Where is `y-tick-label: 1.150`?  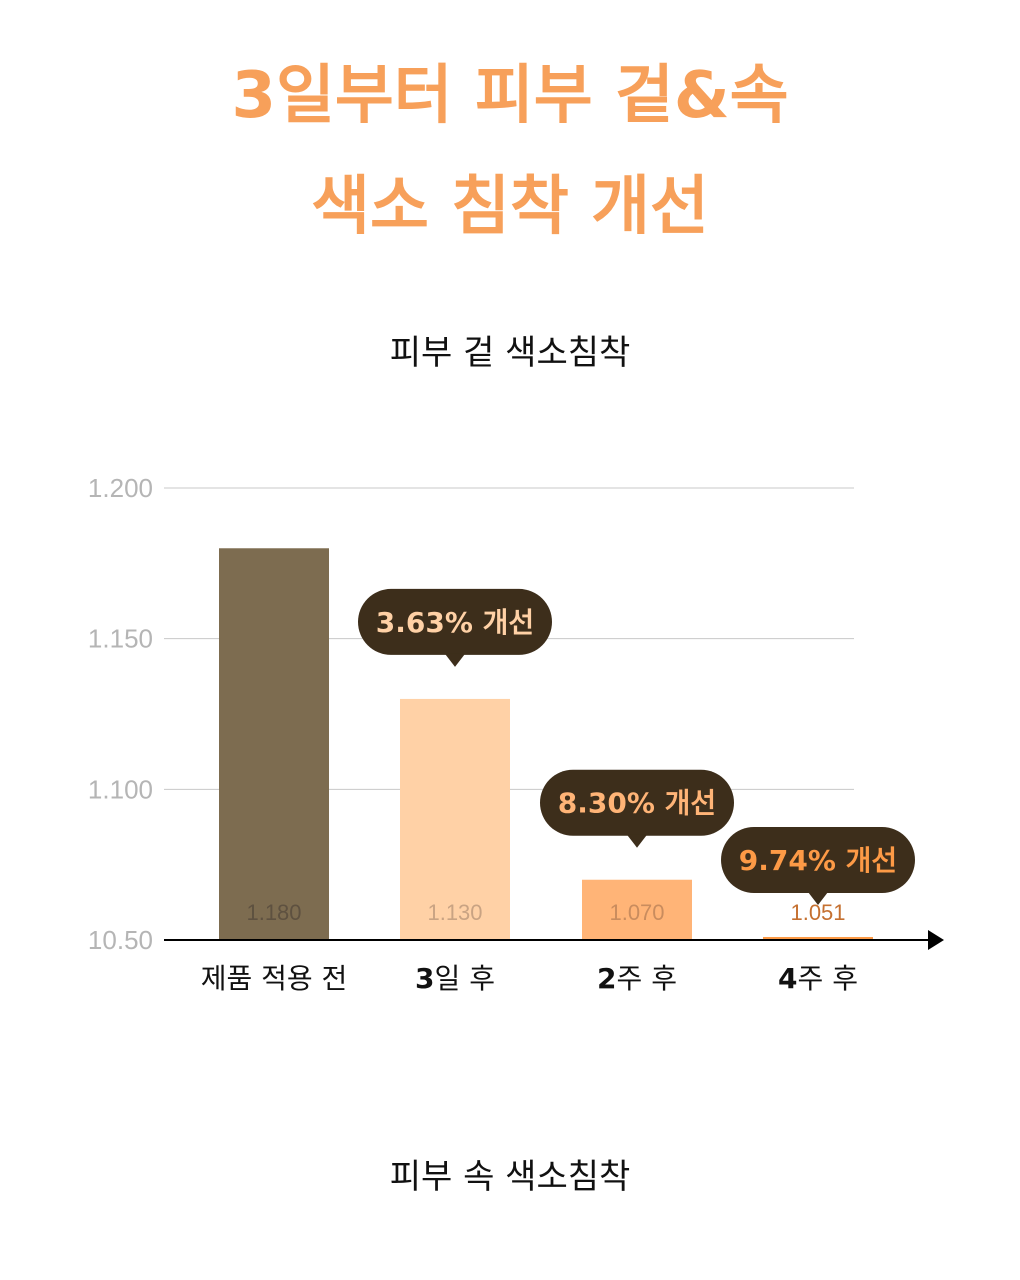 y-tick-label: 1.150 is located at coordinates (120, 639).